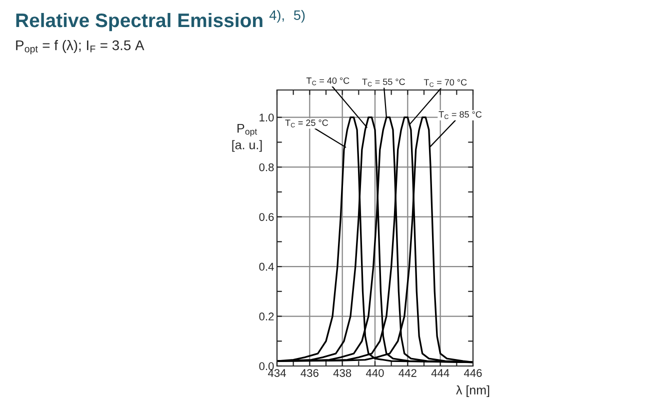  What do you see at coordinates (473, 373) in the screenshot?
I see `x-tick-label: 446` at bounding box center [473, 373].